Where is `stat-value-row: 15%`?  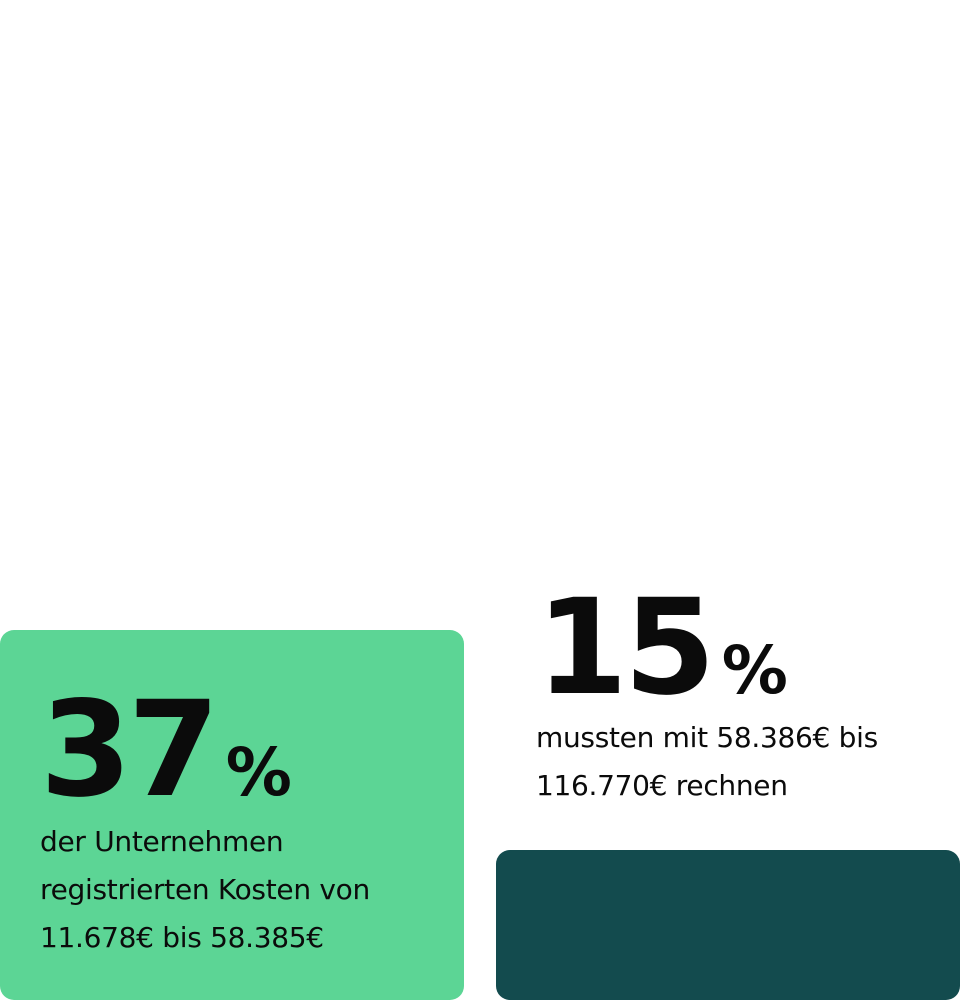
stat-value-row: 15% is located at coordinates (746, 648).